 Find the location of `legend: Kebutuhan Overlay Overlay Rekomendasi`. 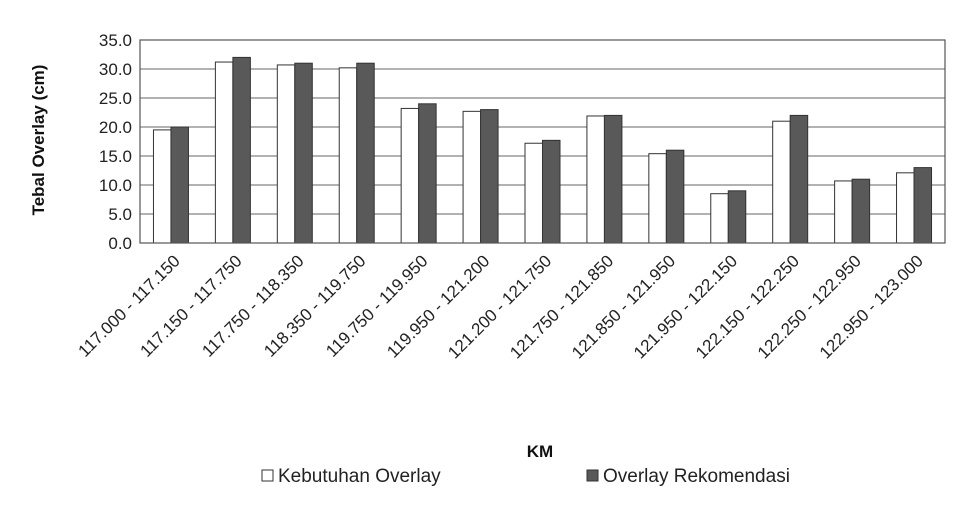

legend: Kebutuhan Overlay Overlay Rekomendasi is located at coordinates (525, 476).